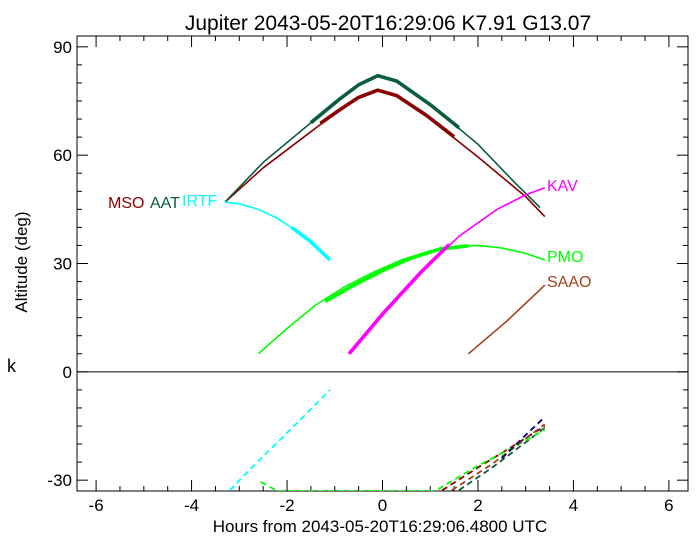 This screenshot has width=697, height=541. Describe the element at coordinates (62, 155) in the screenshot. I see `y-tick-label: 60` at that location.